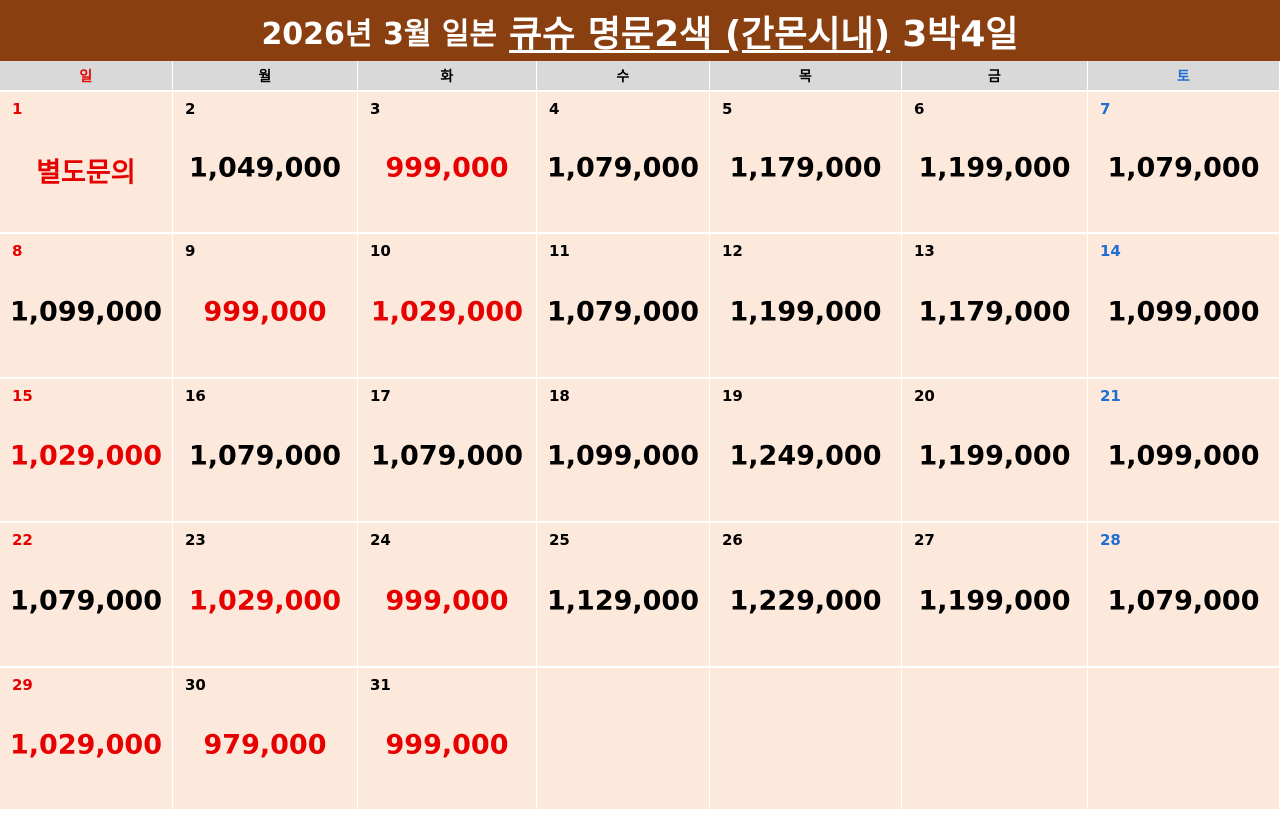 Image resolution: width=1280 pixels, height=813 pixels. I want to click on calendar-day-cell: 23 1,029,000, so click(265, 595).